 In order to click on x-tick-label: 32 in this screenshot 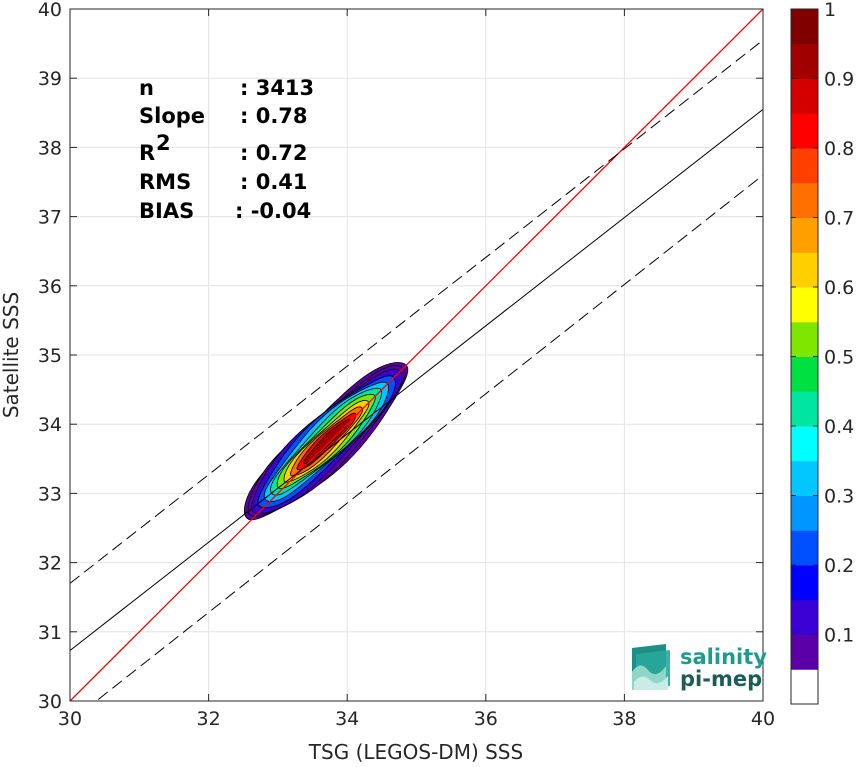, I will do `click(209, 719)`.